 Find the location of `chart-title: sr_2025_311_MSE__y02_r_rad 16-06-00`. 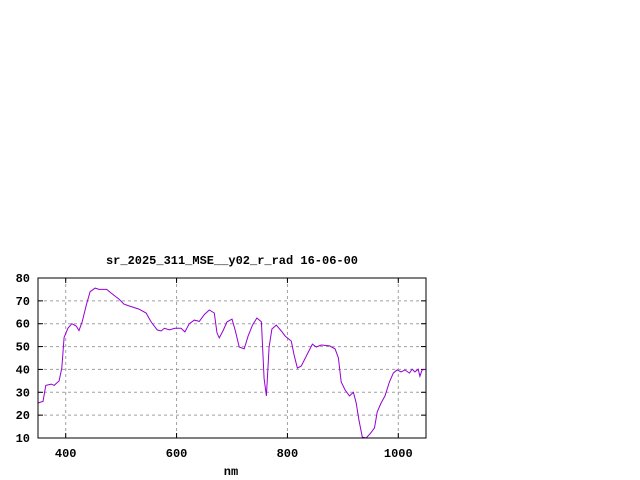

chart-title: sr_2025_311_MSE__y02_r_rad 16-06-00 is located at coordinates (232, 261).